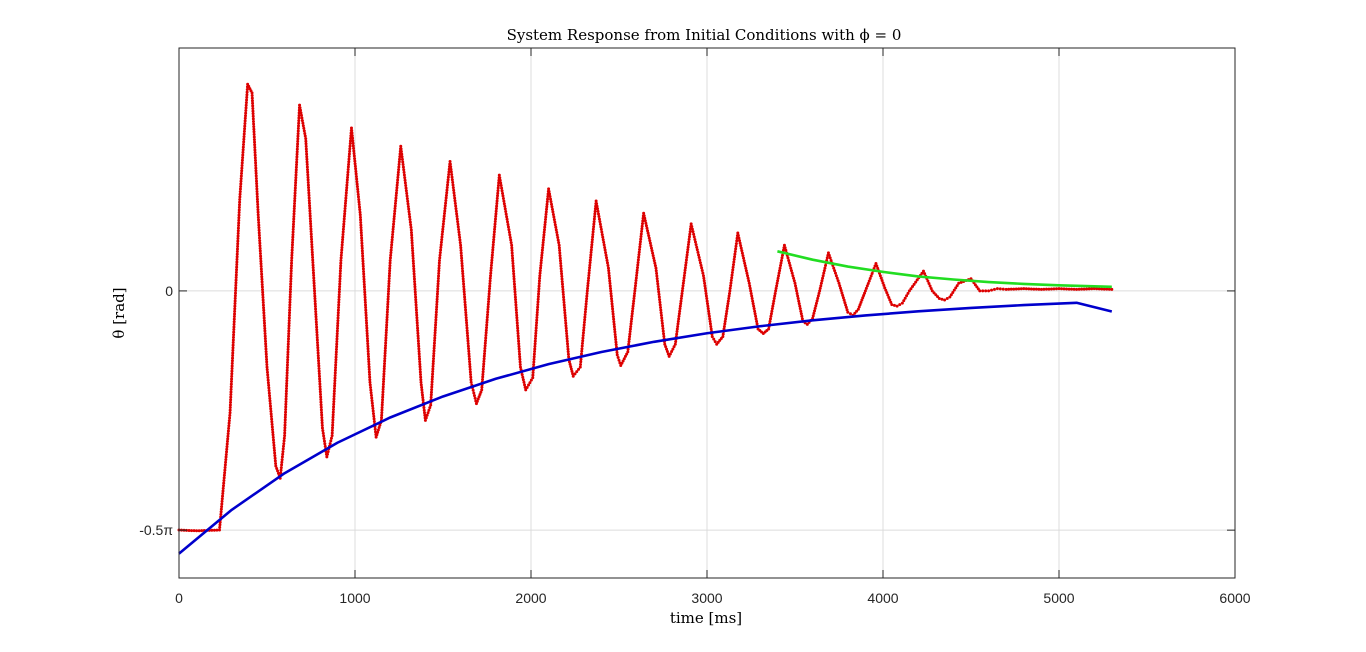 The image size is (1366, 652). I want to click on x-tick-label: 1000, so click(354, 598).